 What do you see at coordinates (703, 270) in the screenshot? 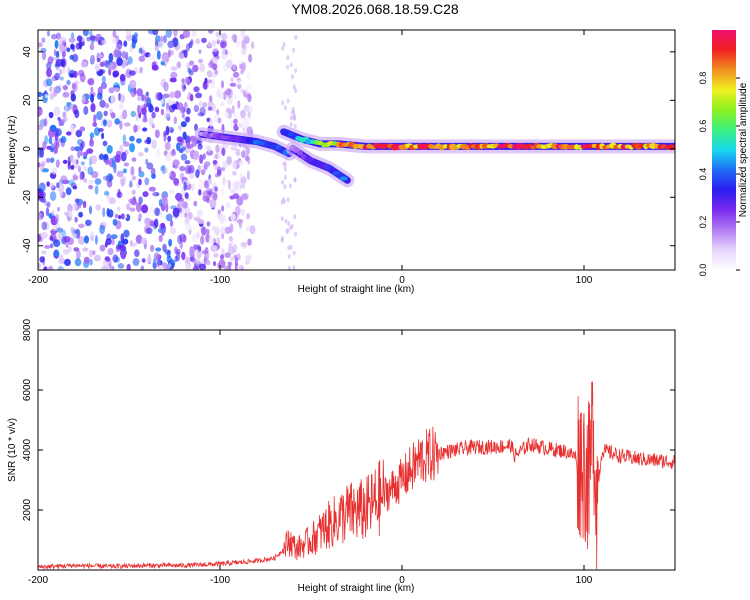
I see `colorbar-tick-label: 0.0` at bounding box center [703, 270].